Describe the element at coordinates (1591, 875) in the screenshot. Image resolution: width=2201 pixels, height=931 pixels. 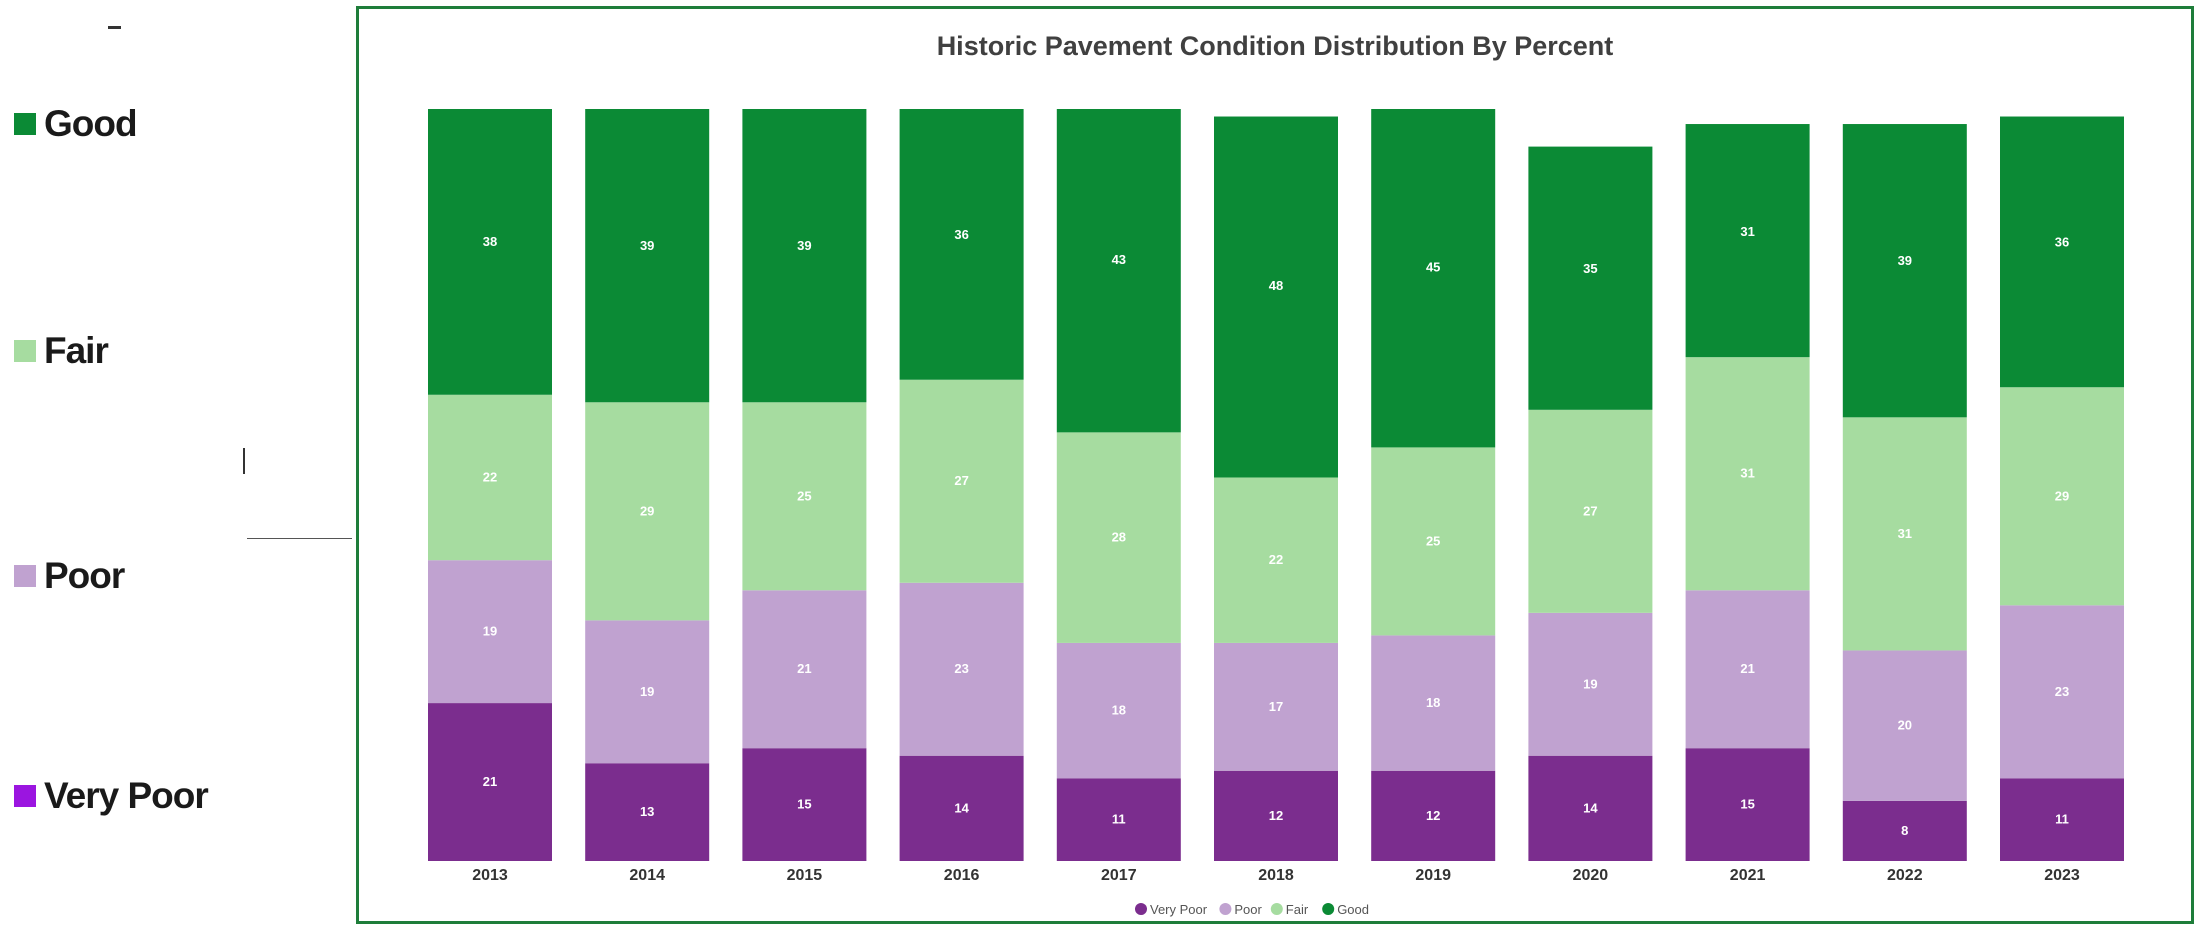
I see `x-tick-label-2020: 2020` at that location.